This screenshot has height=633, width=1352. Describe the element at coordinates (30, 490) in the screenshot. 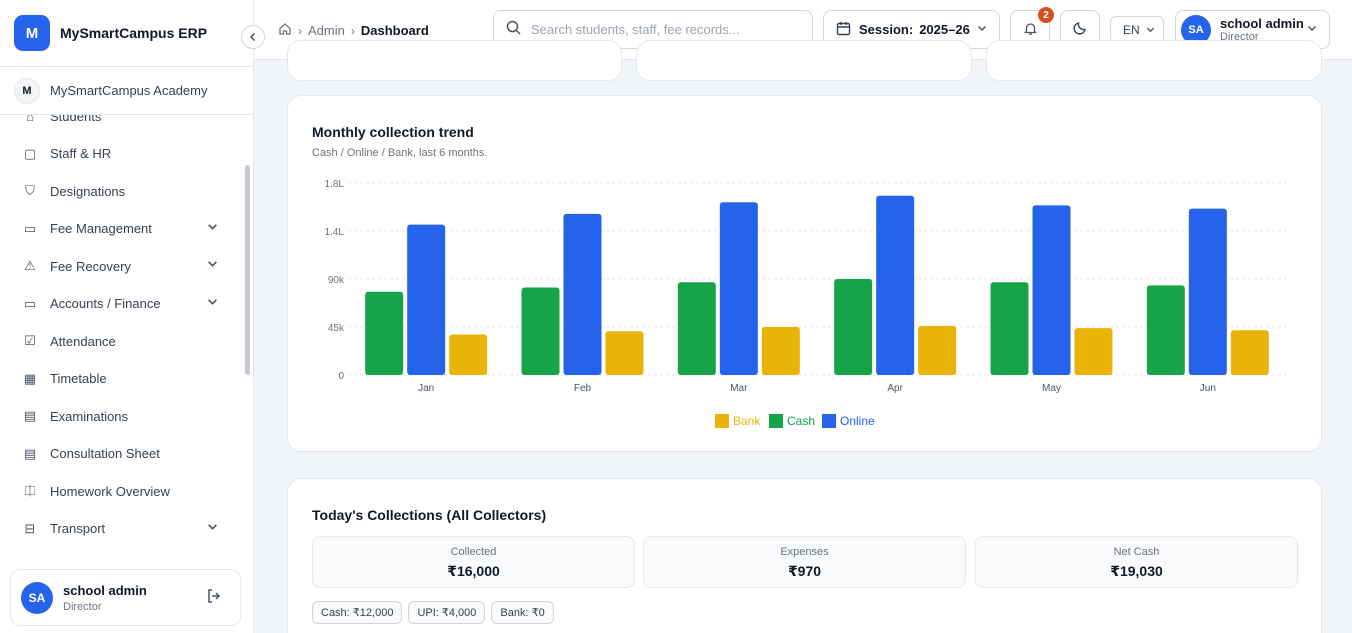

I see `book-open-icon: ⎅` at that location.